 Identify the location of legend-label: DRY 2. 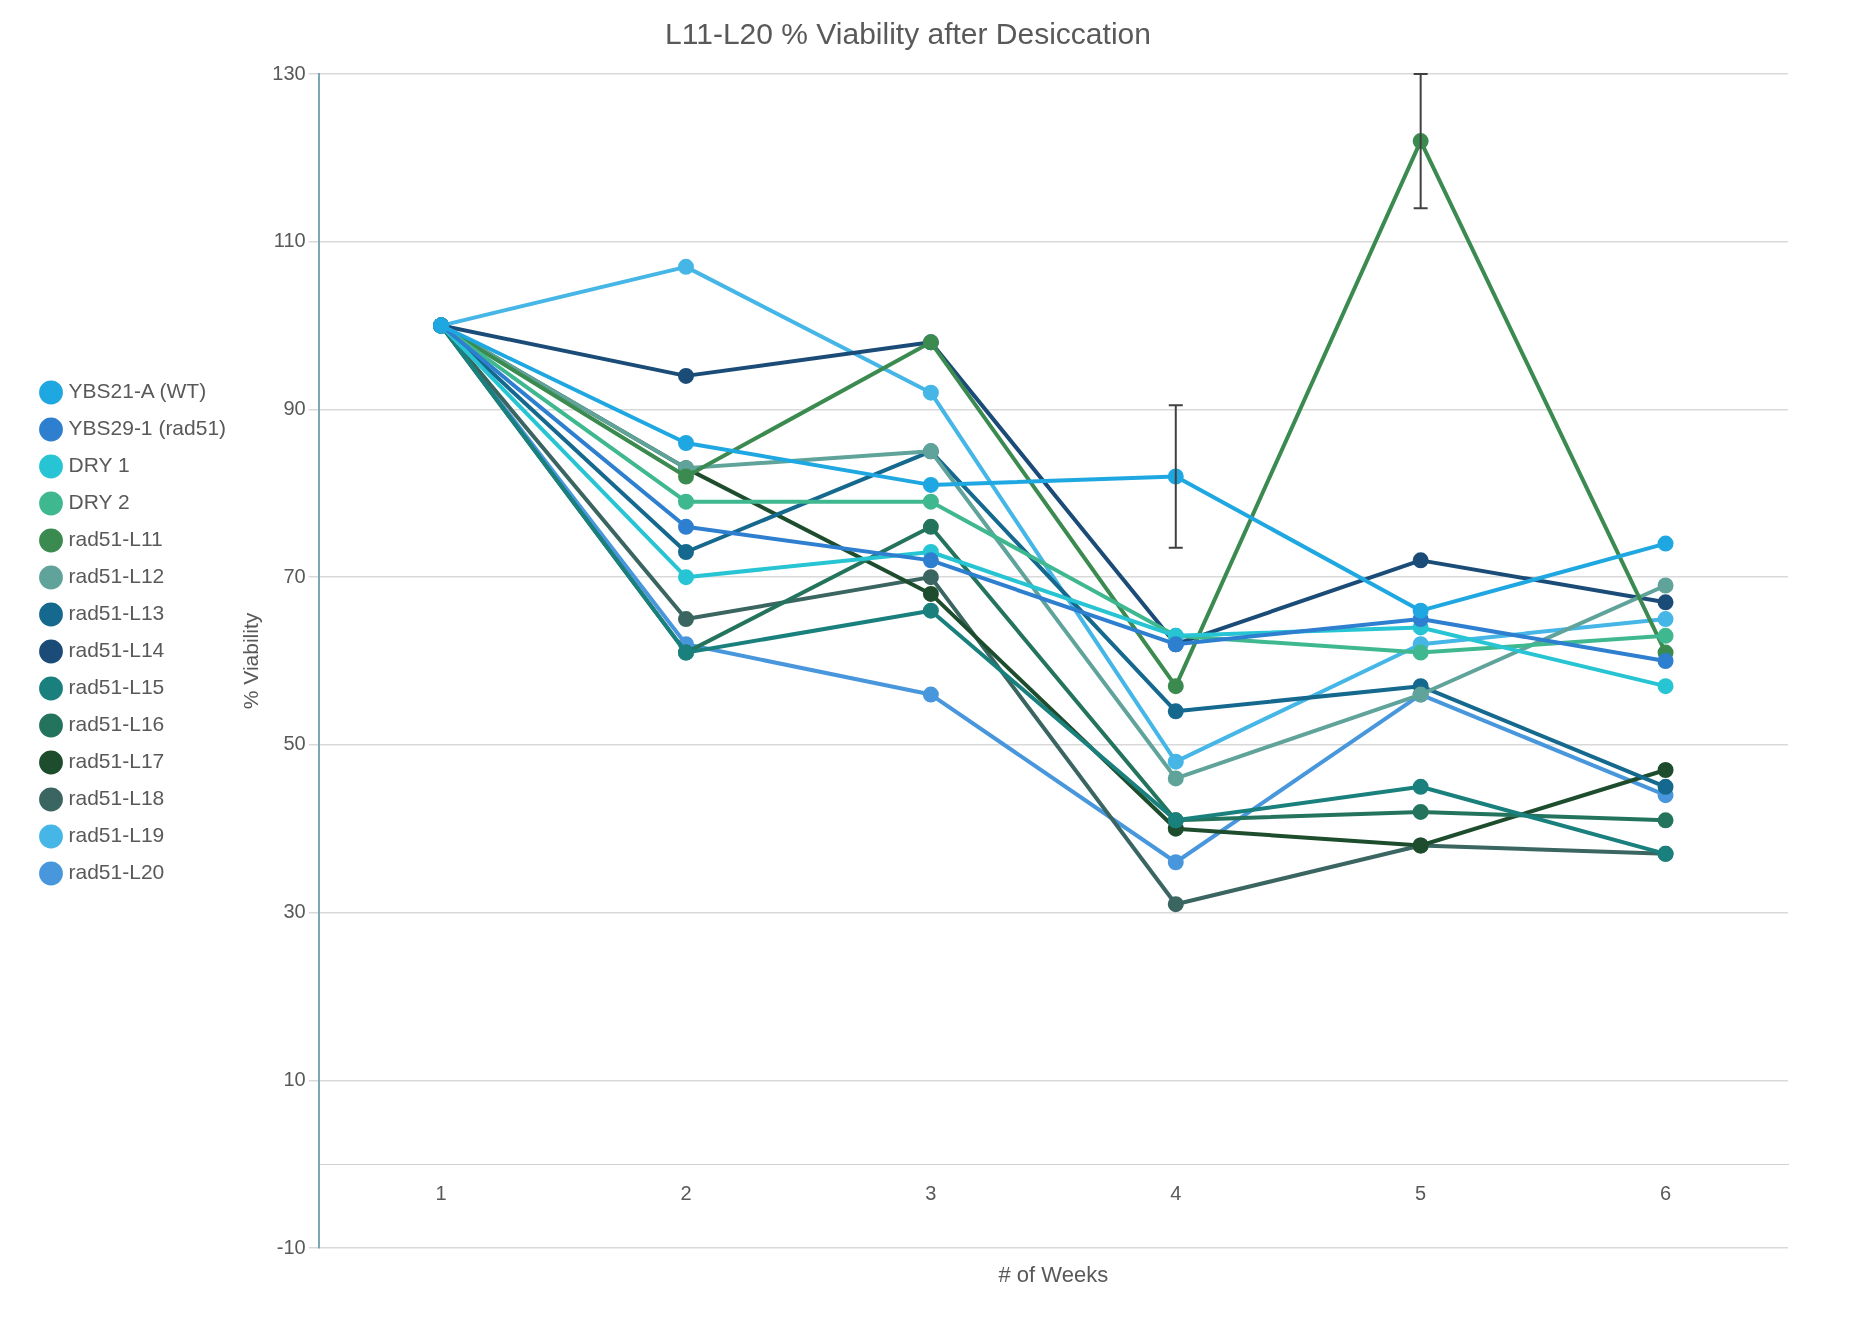
(99, 502).